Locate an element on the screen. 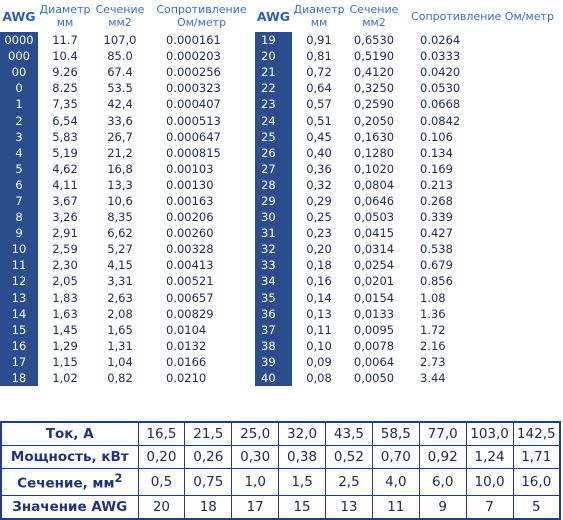 The height and width of the screenshot is (520, 563). awg-cell: 5 is located at coordinates (19, 168).